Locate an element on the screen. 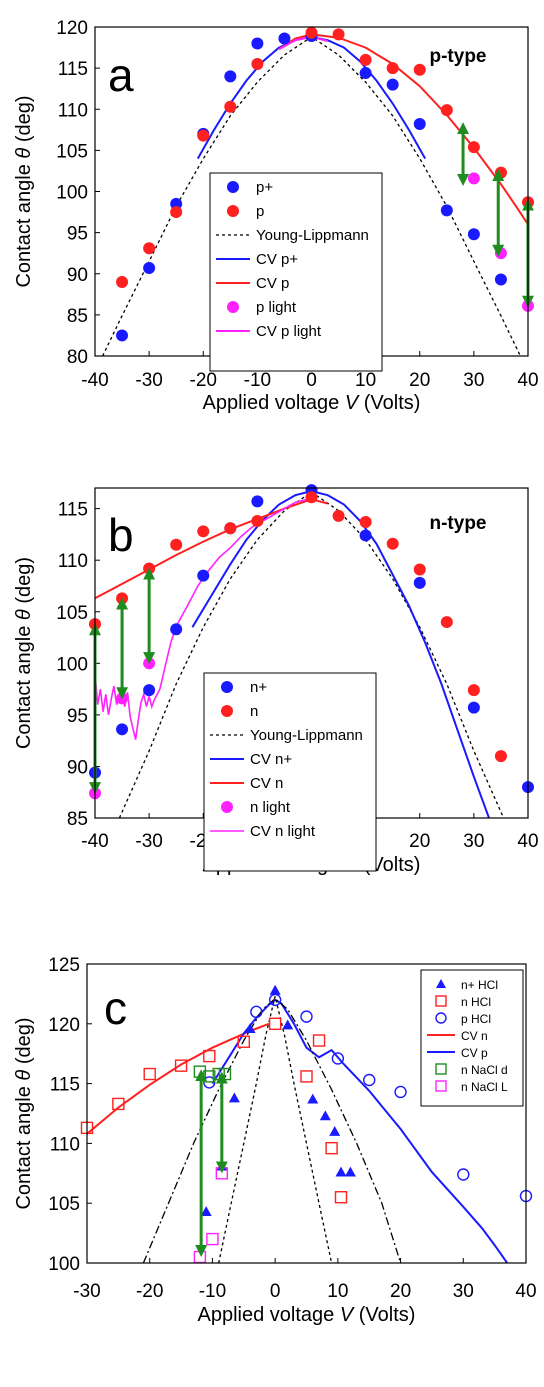 The image size is (544, 1387). legend-label: CV n is located at coordinates (266, 783).